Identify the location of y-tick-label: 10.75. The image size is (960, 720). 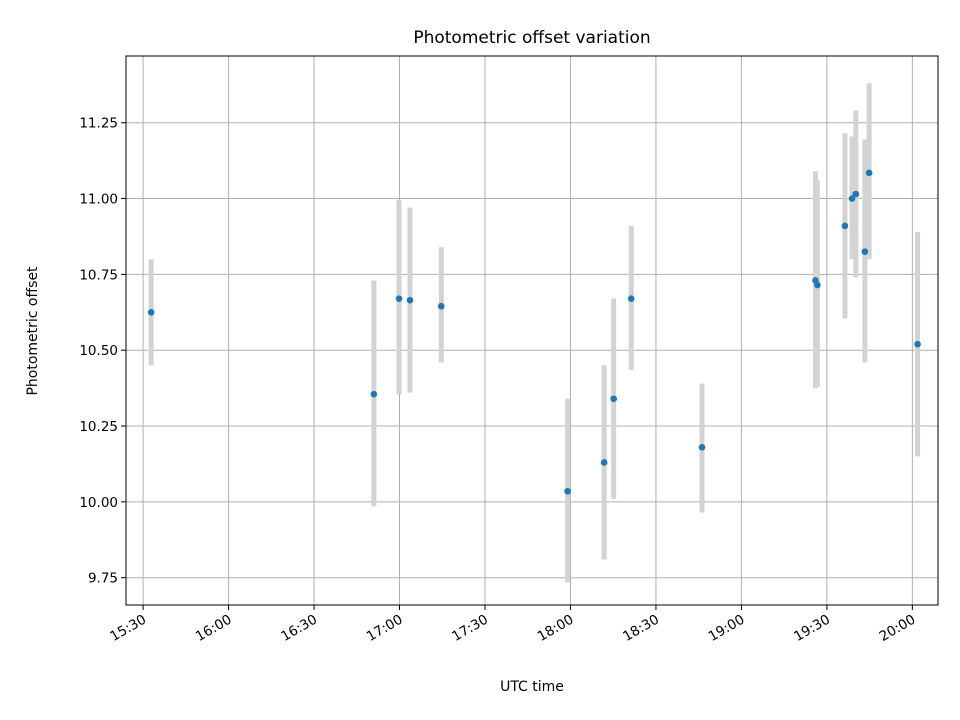
(98, 275).